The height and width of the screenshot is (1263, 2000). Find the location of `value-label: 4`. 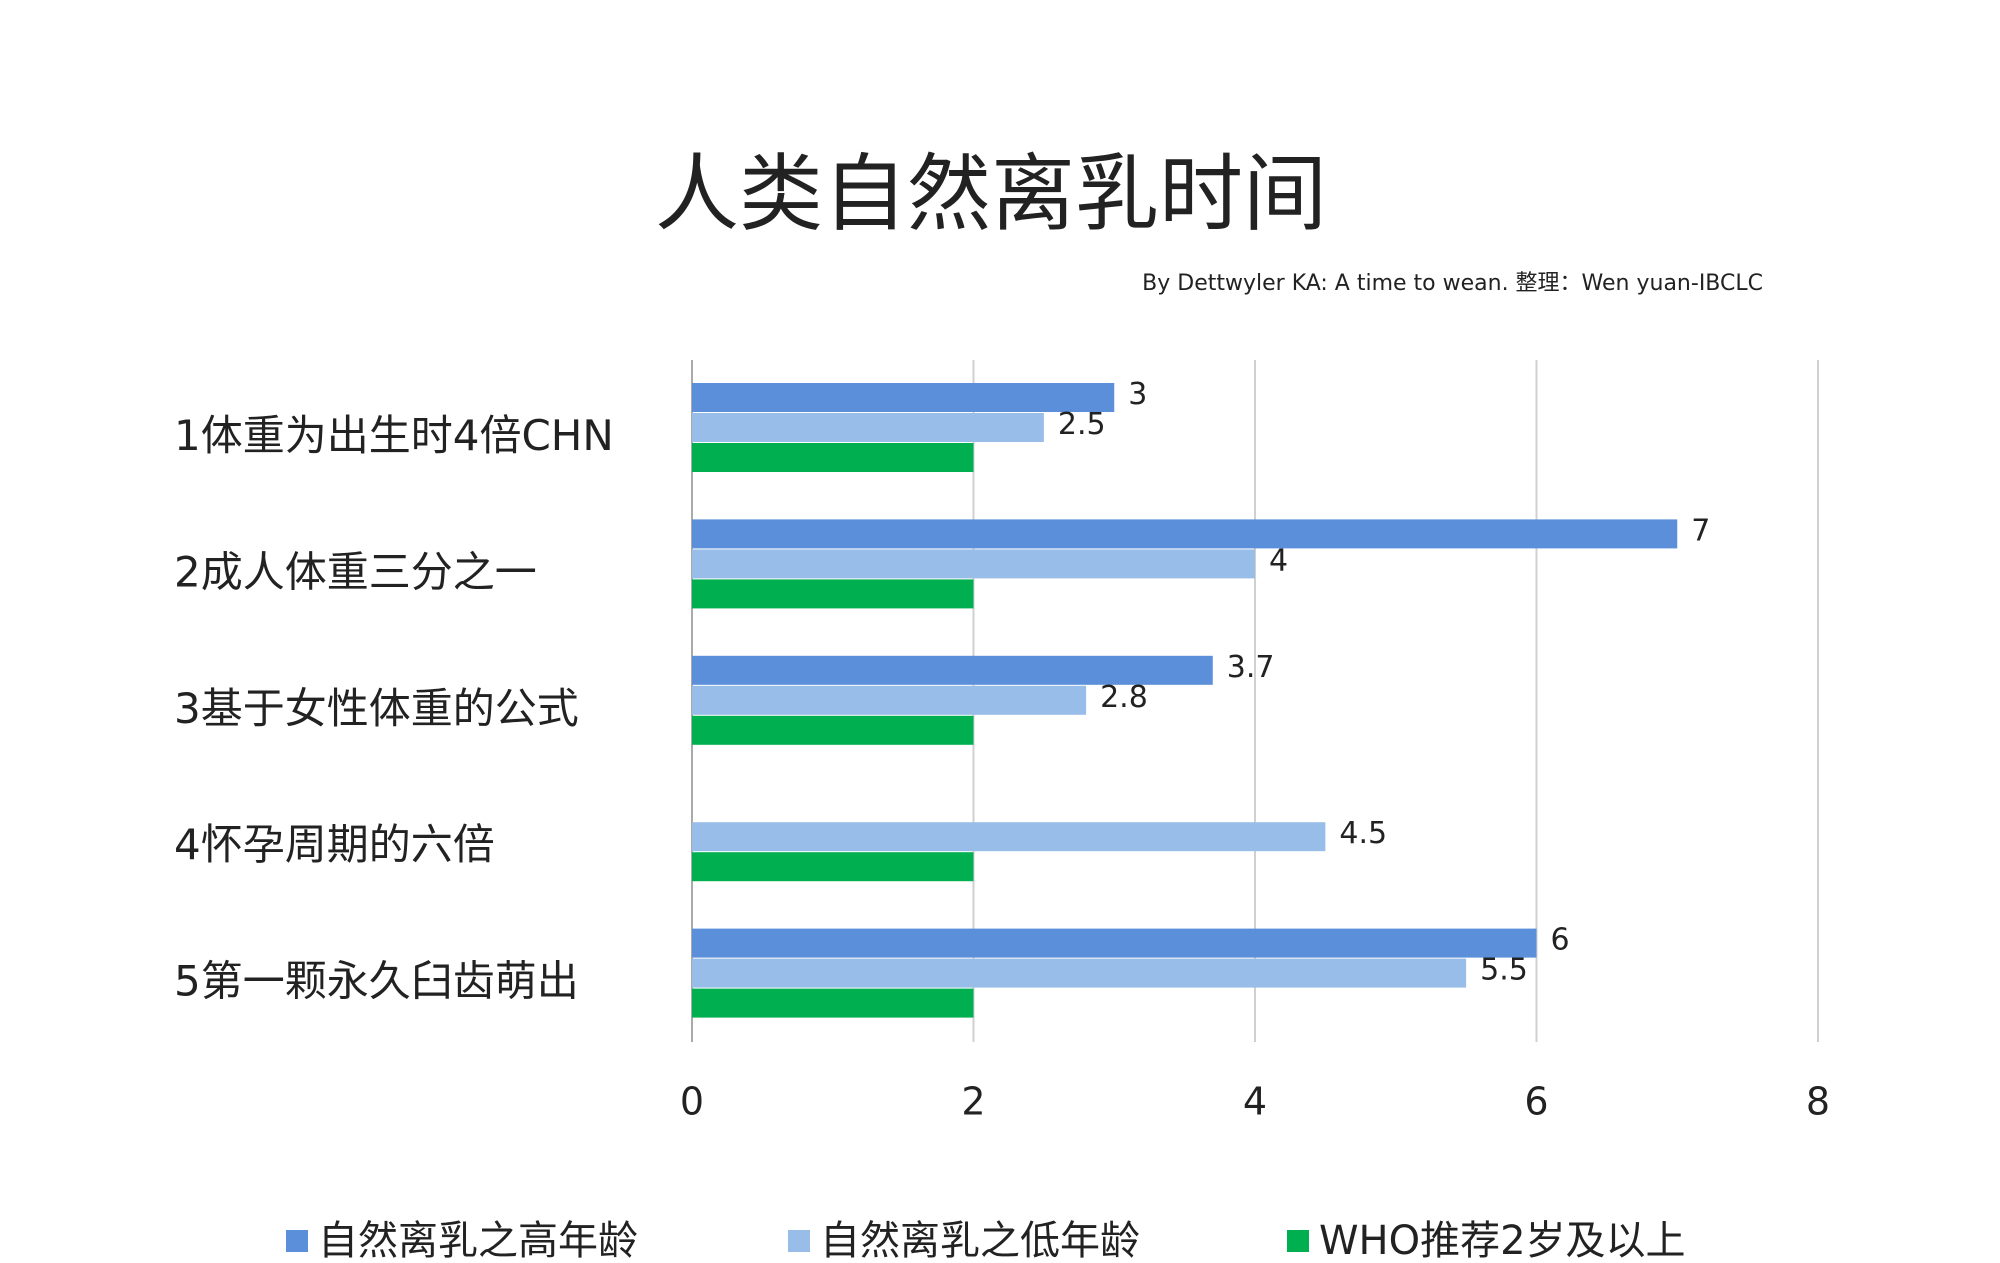

value-label: 4 is located at coordinates (1278, 560).